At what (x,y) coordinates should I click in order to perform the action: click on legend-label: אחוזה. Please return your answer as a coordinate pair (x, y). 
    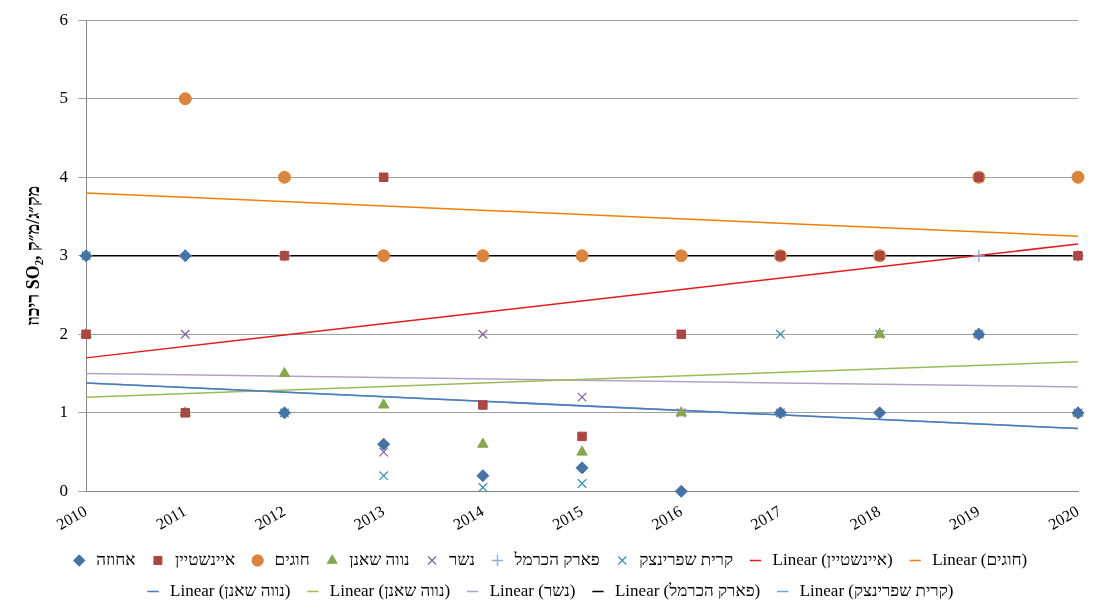
    Looking at the image, I should click on (116, 559).